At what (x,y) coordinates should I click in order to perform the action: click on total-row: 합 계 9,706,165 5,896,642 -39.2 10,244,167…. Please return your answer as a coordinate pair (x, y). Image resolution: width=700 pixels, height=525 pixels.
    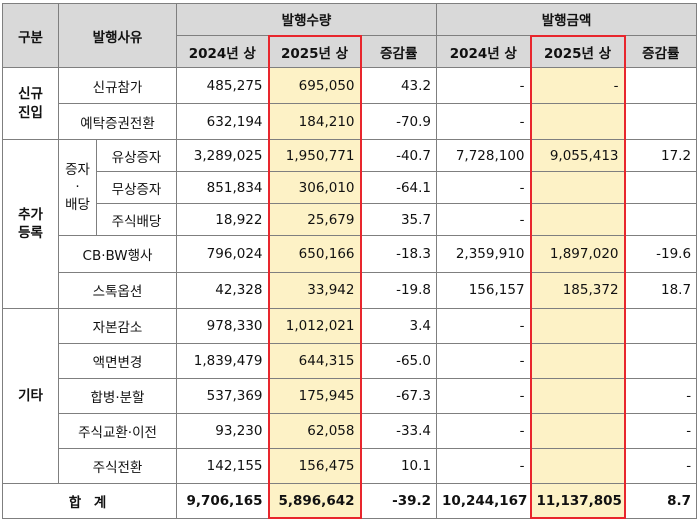
    Looking at the image, I should click on (350, 501).